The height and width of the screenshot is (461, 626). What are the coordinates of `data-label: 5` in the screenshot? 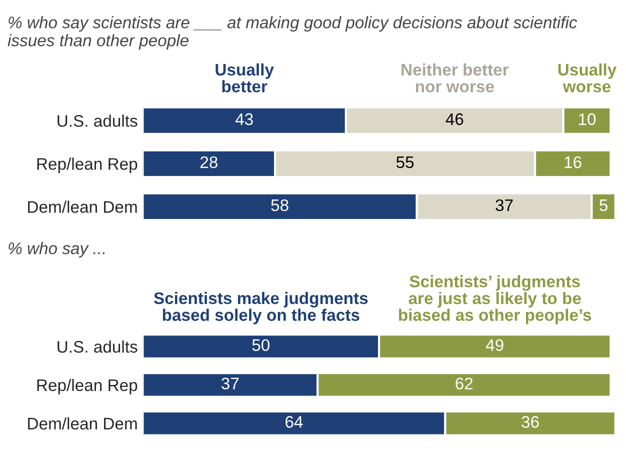 It's located at (604, 206).